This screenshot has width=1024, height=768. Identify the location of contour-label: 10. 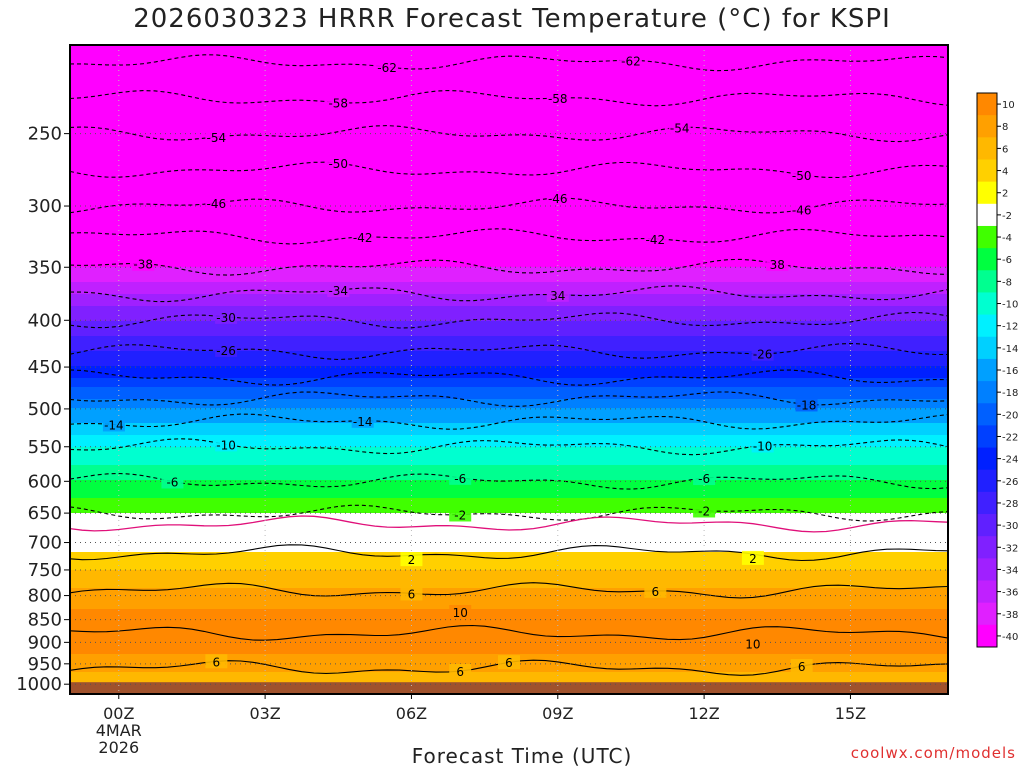
(752, 644).